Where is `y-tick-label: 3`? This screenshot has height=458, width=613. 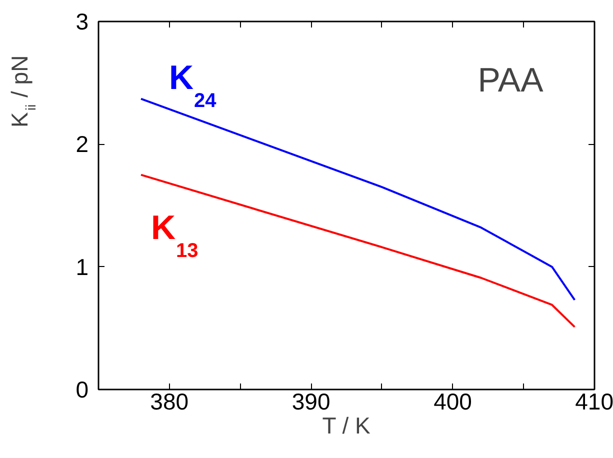 y-tick-label: 3 is located at coordinates (82, 21).